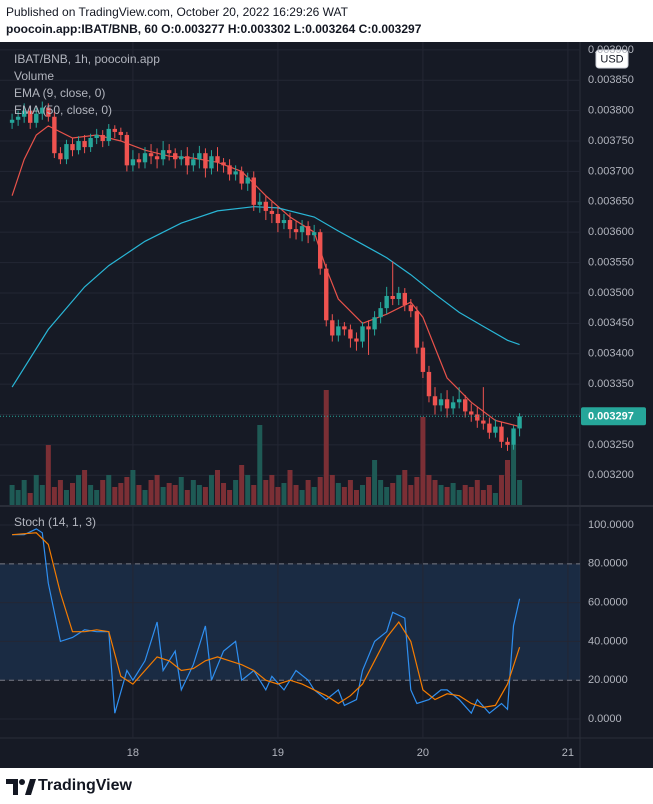 The image size is (653, 804). What do you see at coordinates (390, 29) in the screenshot?
I see `ohlc-close: C:0.003297` at bounding box center [390, 29].